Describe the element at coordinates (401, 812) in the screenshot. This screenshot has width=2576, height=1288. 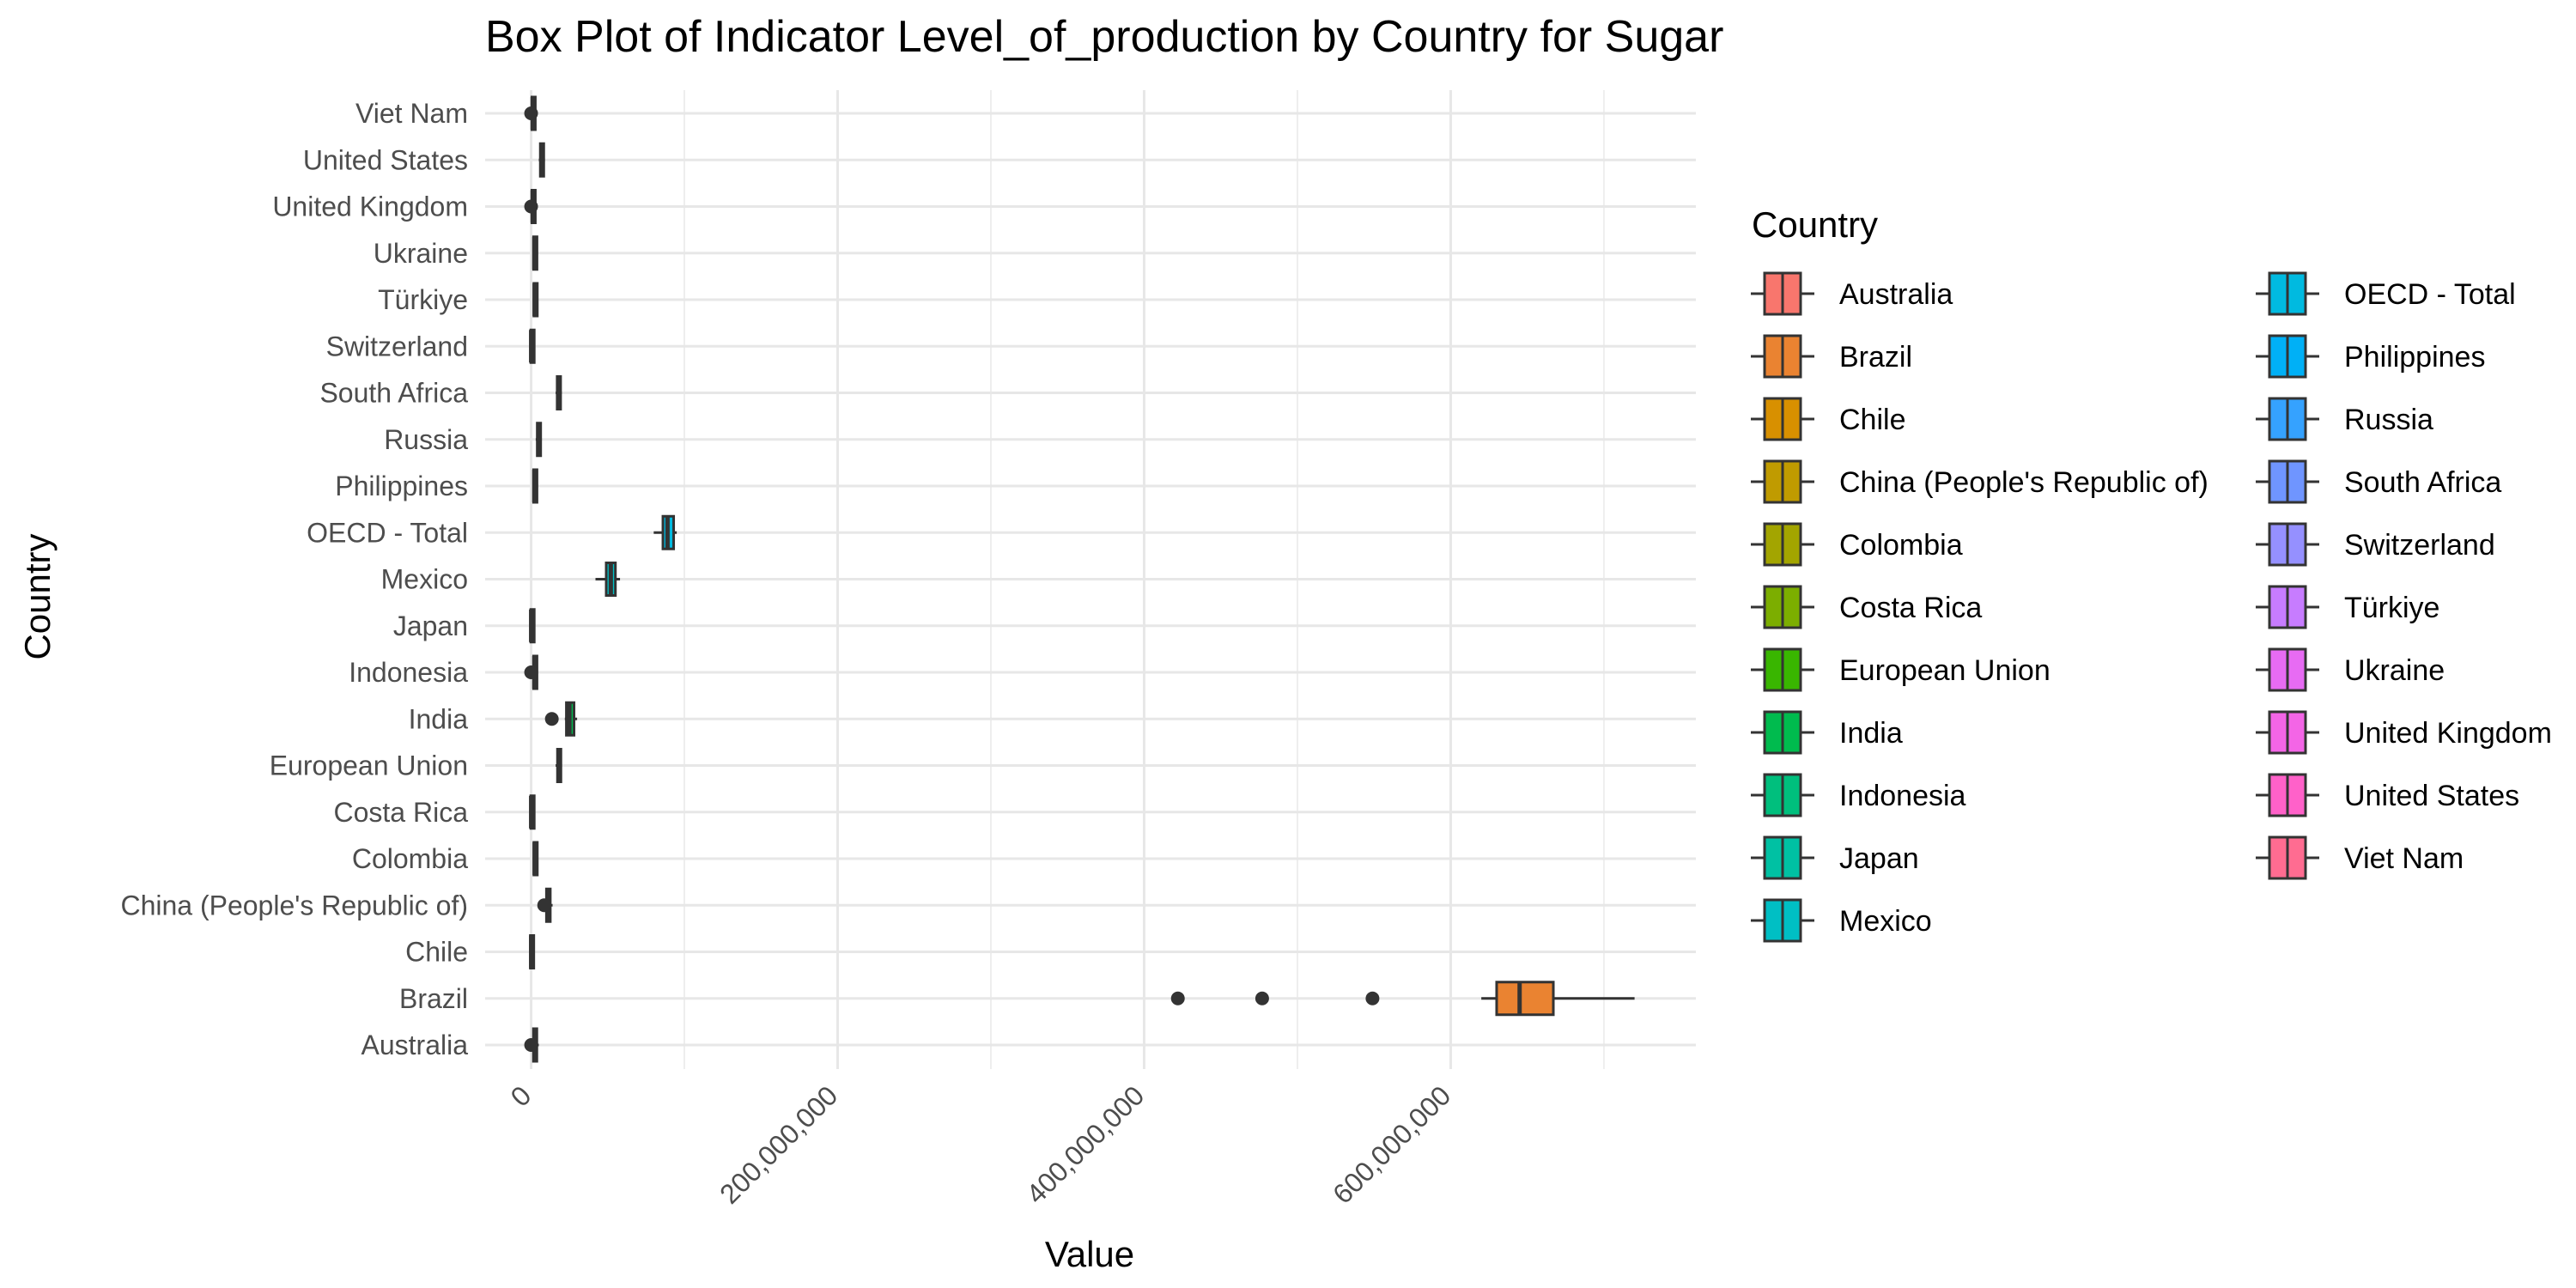
I see `y-axis-tick-label: Costa Rica` at that location.